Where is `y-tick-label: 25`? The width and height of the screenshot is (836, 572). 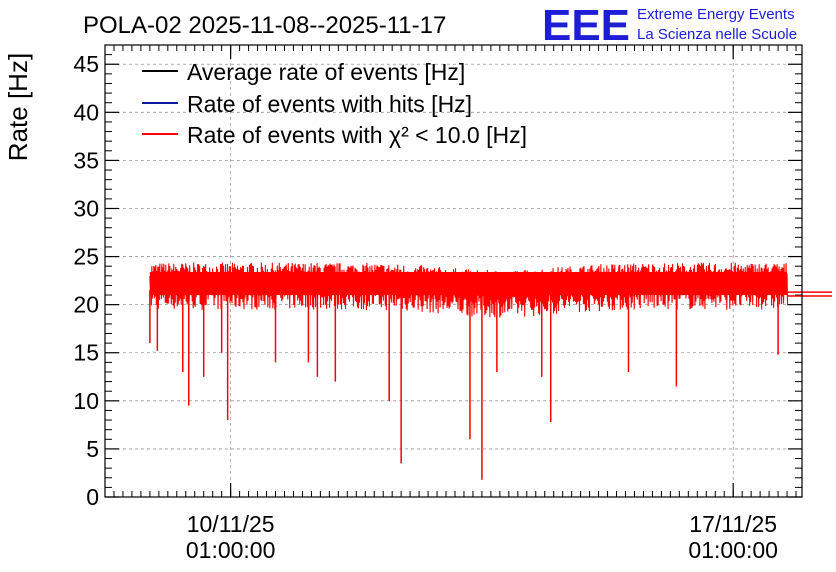
y-tick-label: 25 is located at coordinates (86, 257).